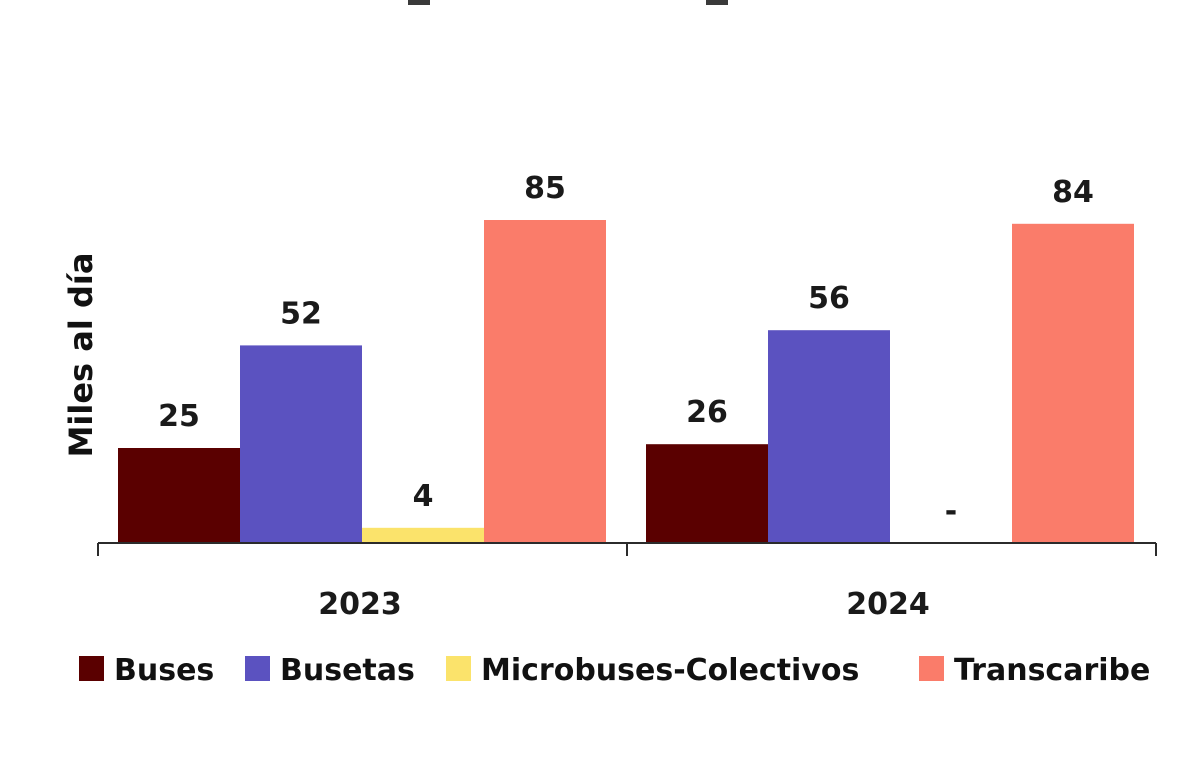  What do you see at coordinates (179, 495) in the screenshot?
I see `bar-buses-2023` at bounding box center [179, 495].